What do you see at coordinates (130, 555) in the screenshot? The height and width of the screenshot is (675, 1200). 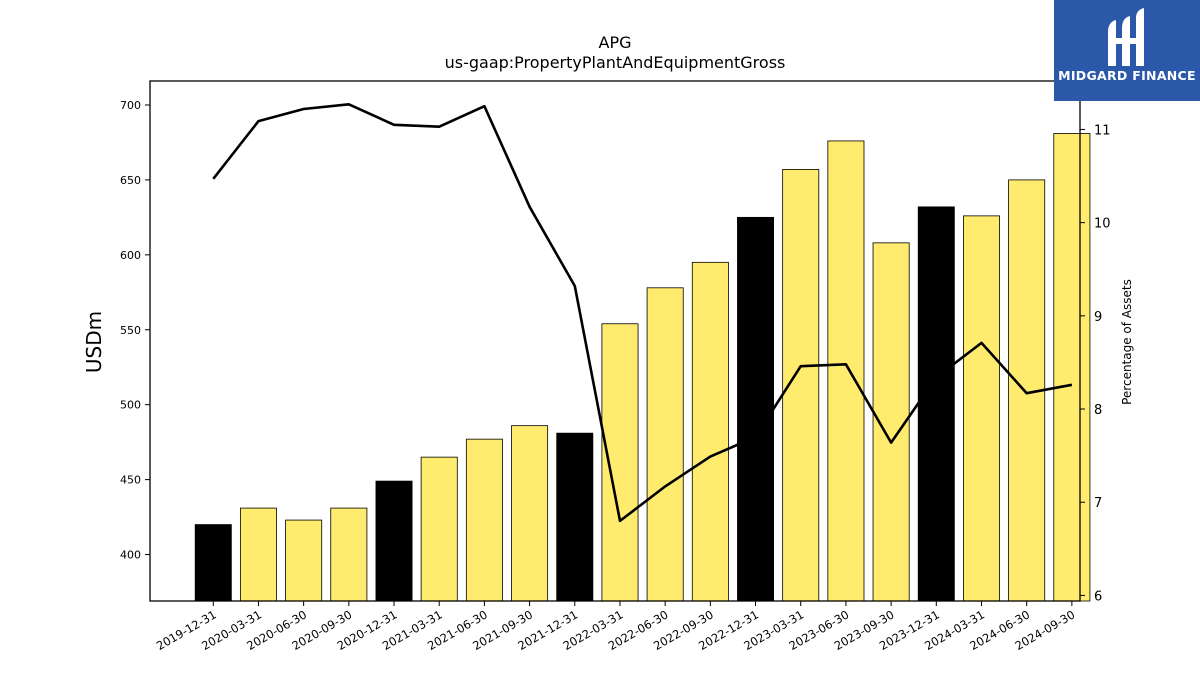 I see `y-tick-label: 400` at bounding box center [130, 555].